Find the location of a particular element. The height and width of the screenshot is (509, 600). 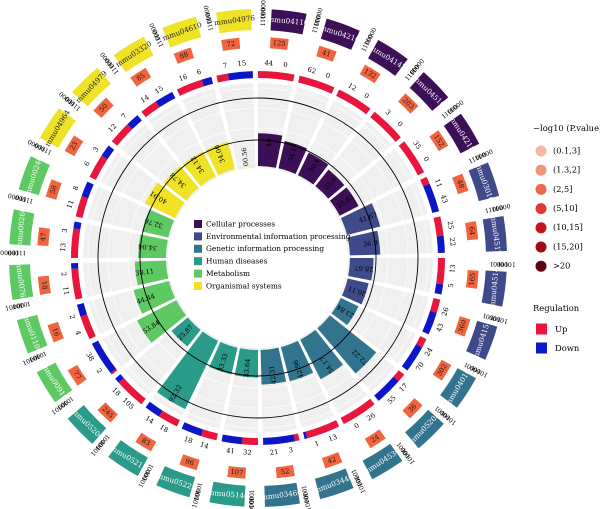

up-count-label: 2 is located at coordinates (99, 371).